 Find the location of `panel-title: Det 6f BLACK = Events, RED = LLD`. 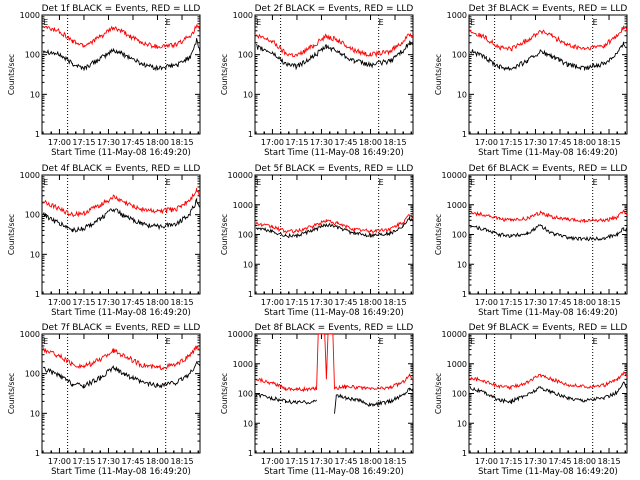

panel-title: Det 6f BLACK = Events, RED = LLD is located at coordinates (548, 169).